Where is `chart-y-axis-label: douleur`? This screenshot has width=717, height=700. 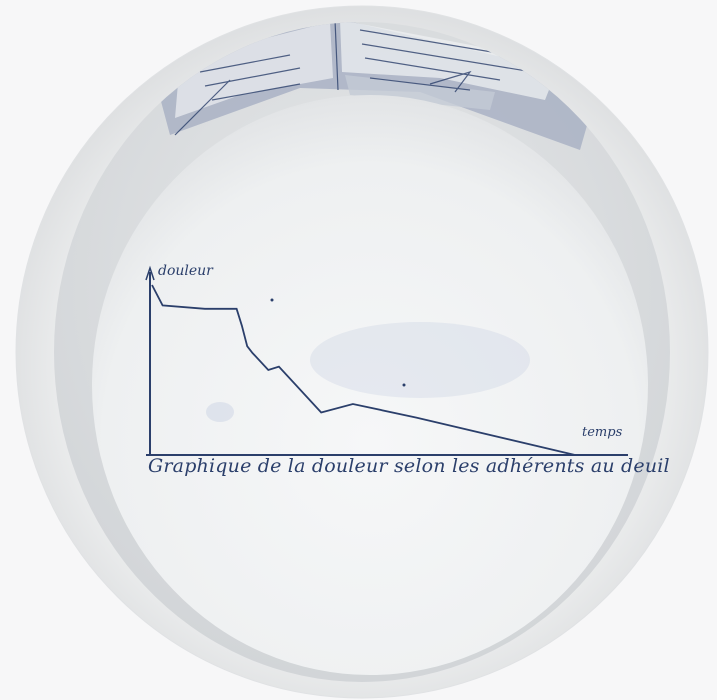
chart-y-axis-label: douleur is located at coordinates (185, 271).